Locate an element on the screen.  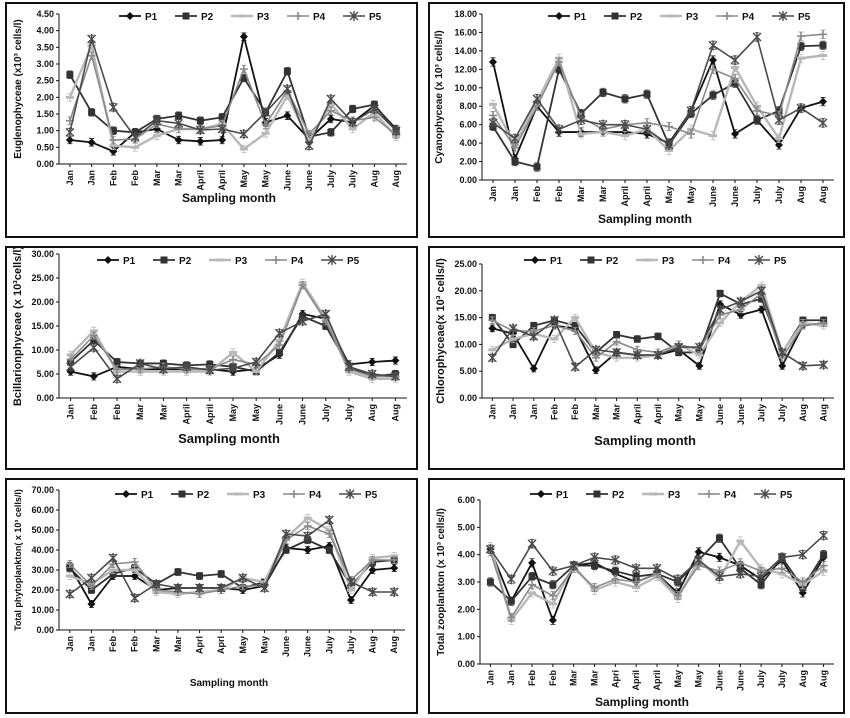
series-line-P3 is located at coordinates (232, 556).